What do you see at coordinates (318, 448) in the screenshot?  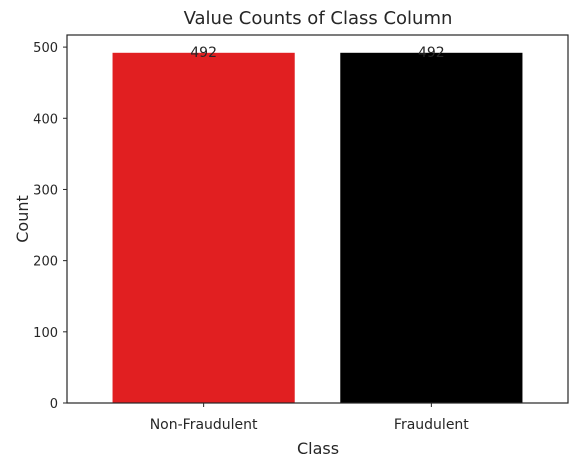 I see `x-axis-label: Class` at bounding box center [318, 448].